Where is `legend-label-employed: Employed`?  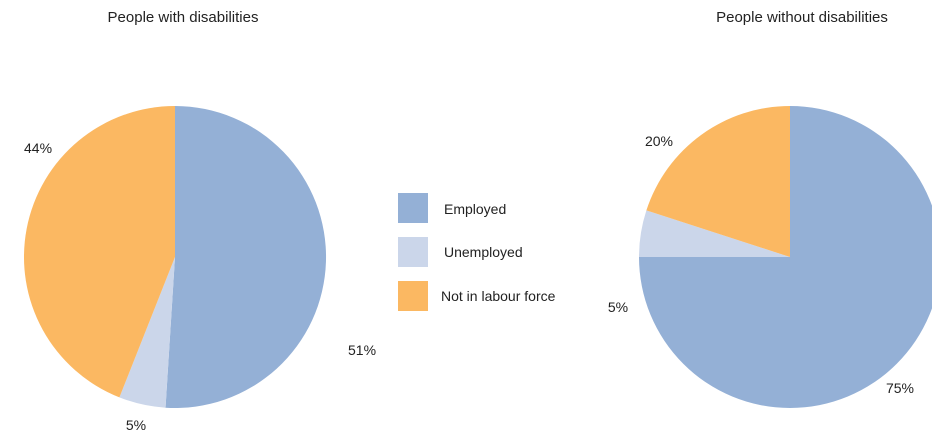 legend-label-employed: Employed is located at coordinates (475, 209).